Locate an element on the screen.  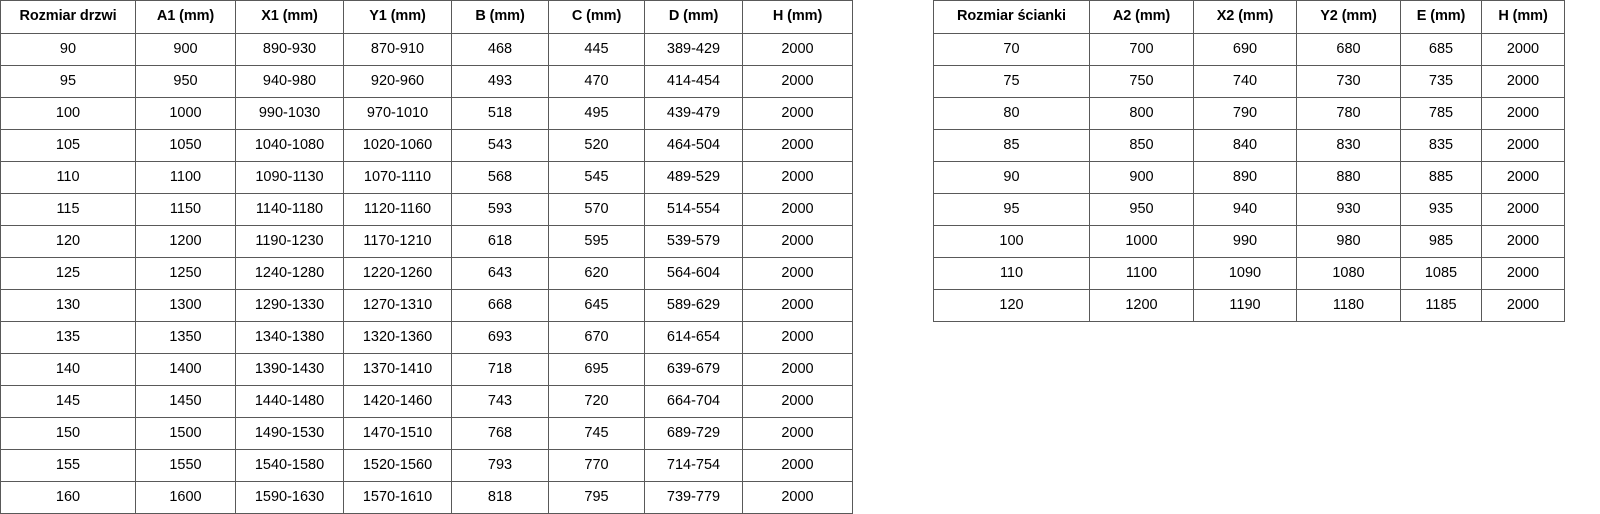
table-row: 95 950 940-980 920-960 493 470 414-454 2000 is located at coordinates (426, 81).